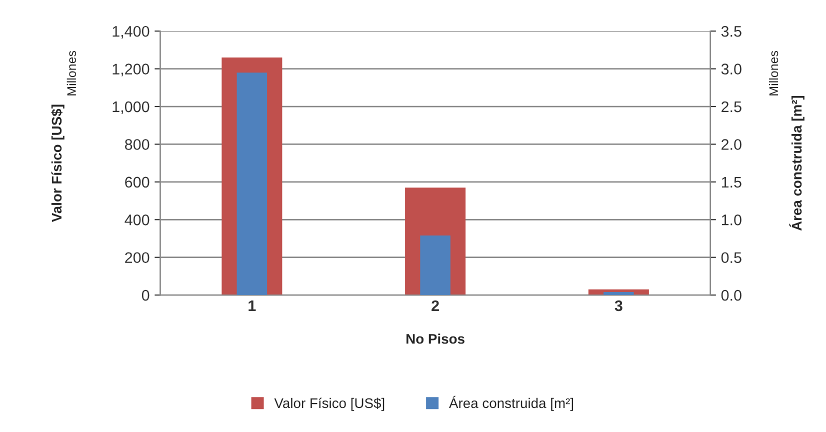 The width and height of the screenshot is (826, 432). What do you see at coordinates (137, 220) in the screenshot?
I see `y-tick-label: 400` at bounding box center [137, 220].